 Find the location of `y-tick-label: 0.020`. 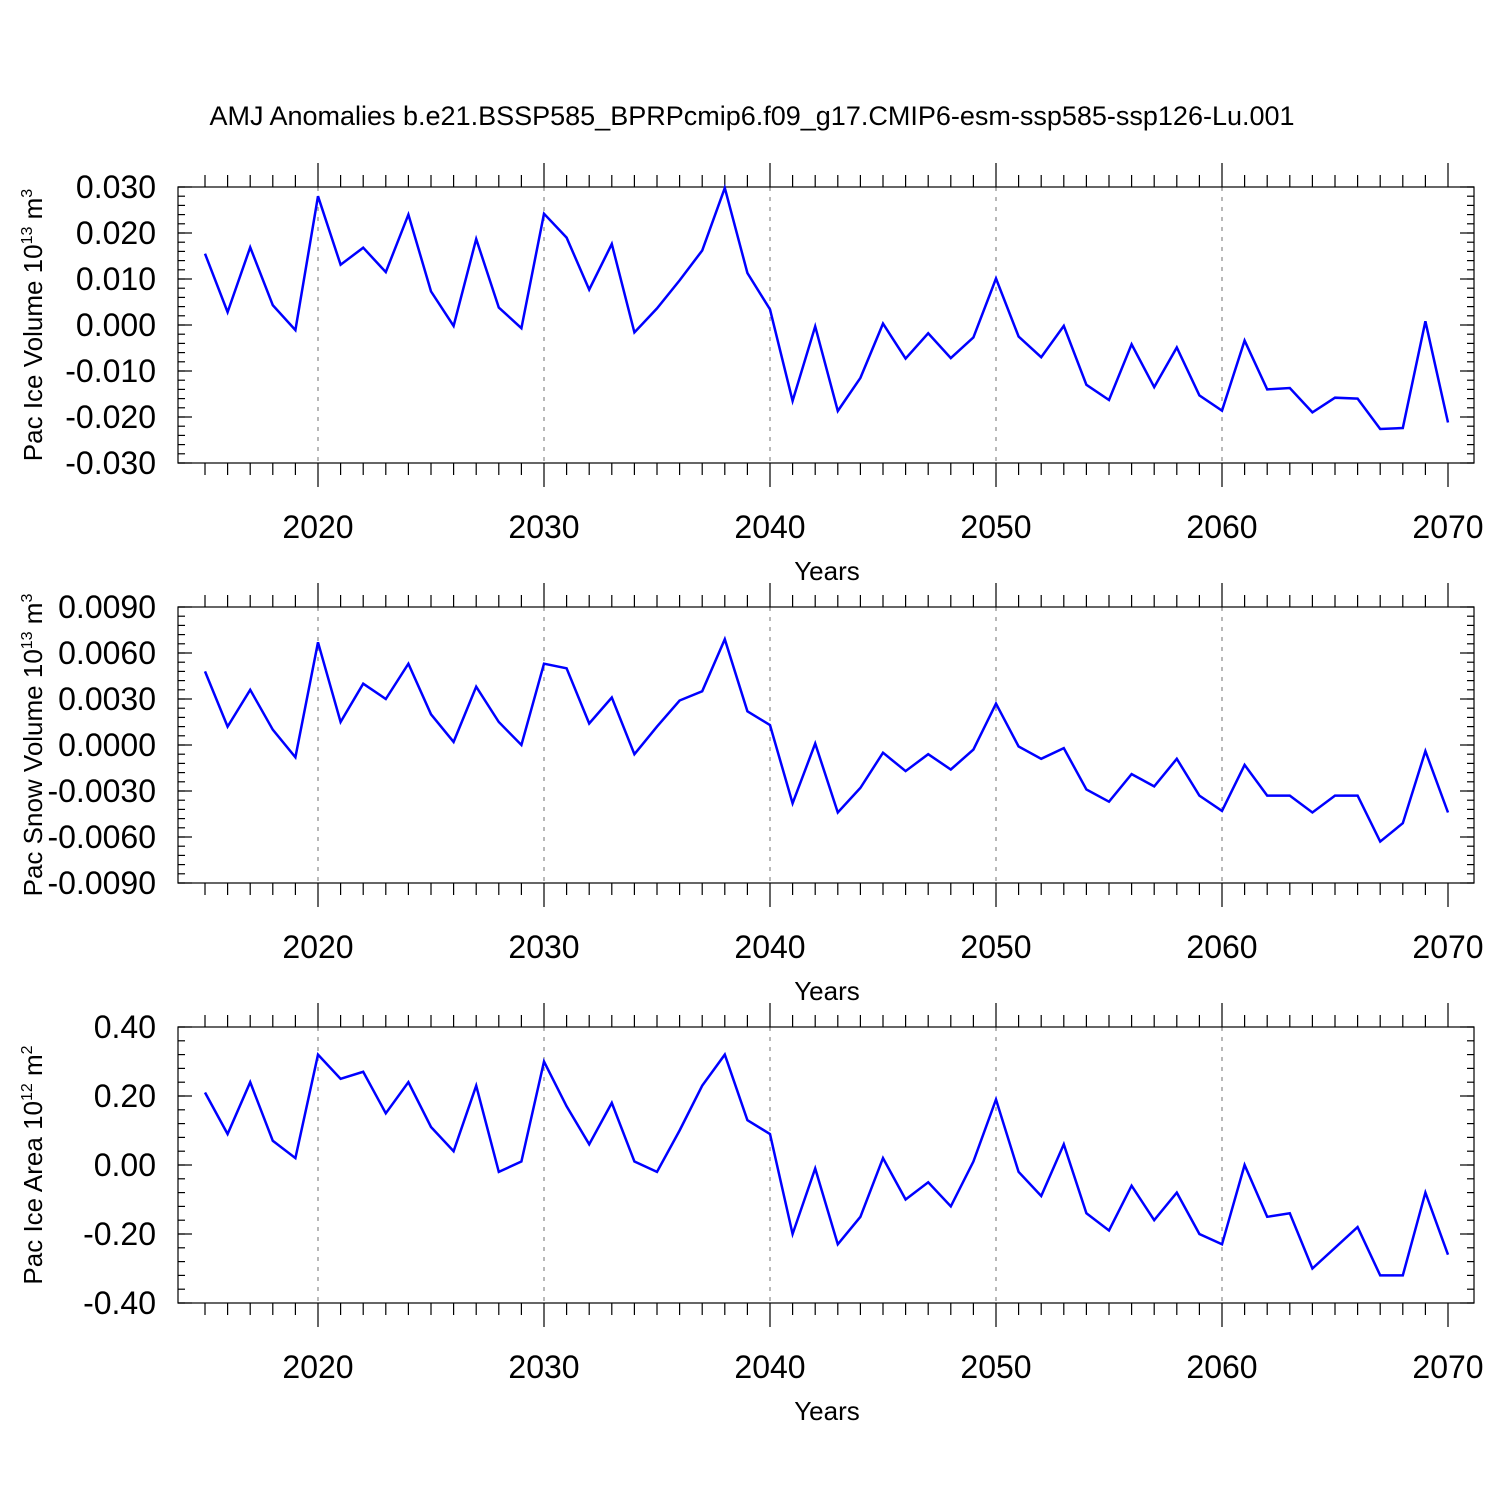

y-tick-label: 0.020 is located at coordinates (116, 233).